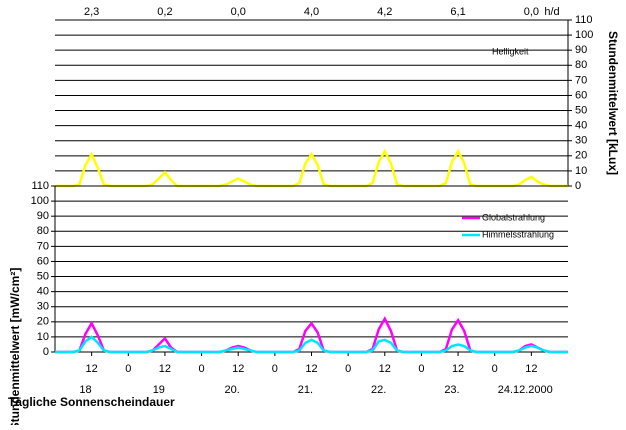  I want to click on legend-label: Himmelsstrahlung, so click(518, 234).